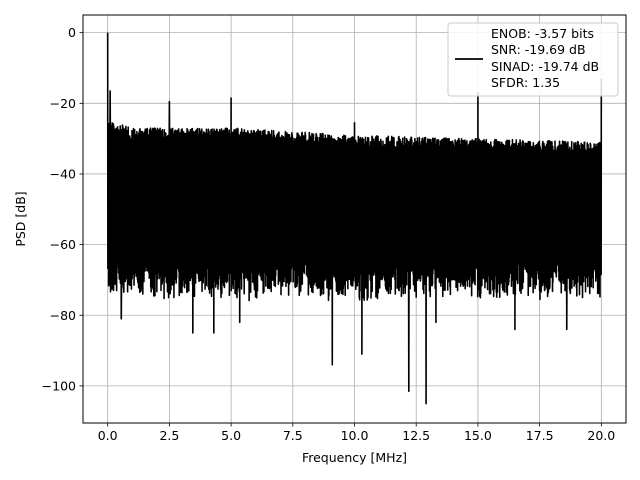 Image resolution: width=640 pixels, height=480 pixels. What do you see at coordinates (59, 385) in the screenshot?
I see `y-tick-label: −100` at bounding box center [59, 385].